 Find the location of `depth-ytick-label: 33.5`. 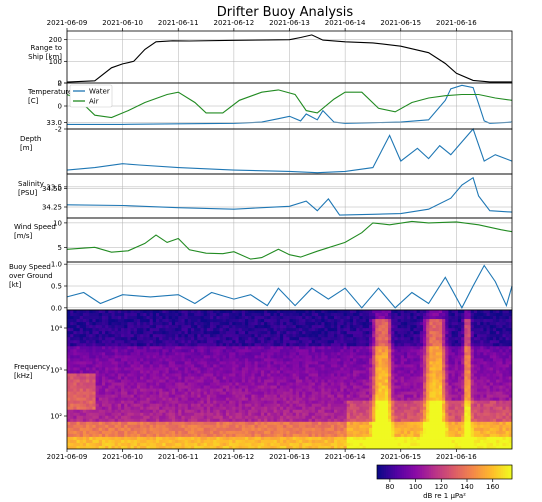

depth-ytick-label: 33.5 is located at coordinates (54, 187).